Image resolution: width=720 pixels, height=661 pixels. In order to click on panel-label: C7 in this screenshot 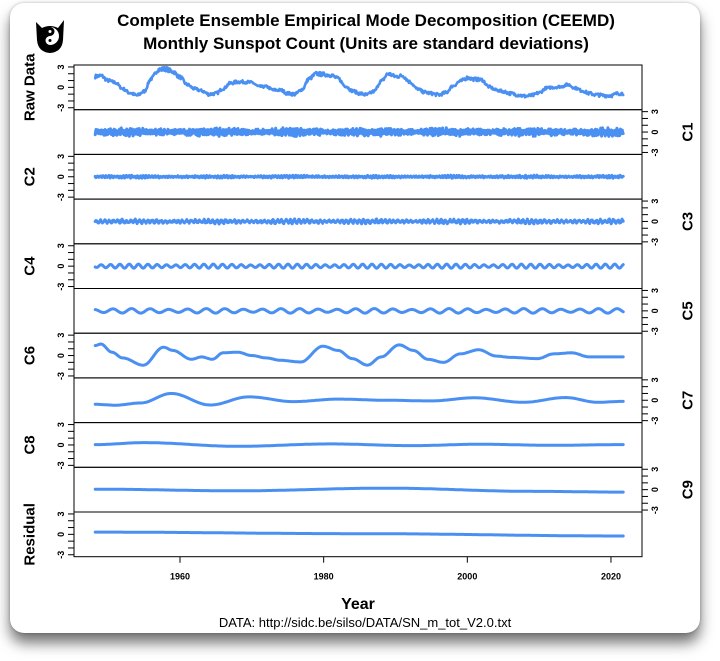, I will do `click(688, 400)`.